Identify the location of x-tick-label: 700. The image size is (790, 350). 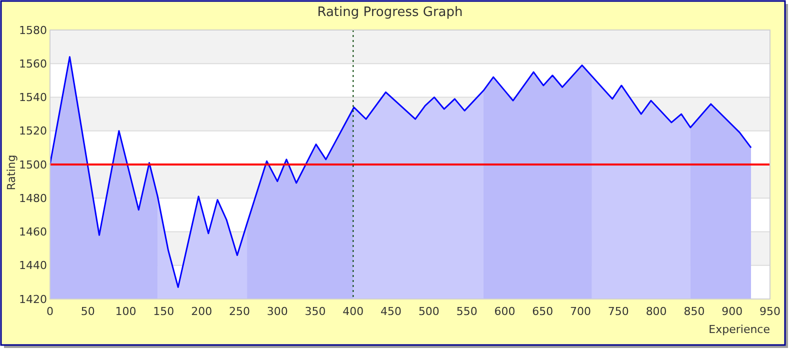
(581, 311).